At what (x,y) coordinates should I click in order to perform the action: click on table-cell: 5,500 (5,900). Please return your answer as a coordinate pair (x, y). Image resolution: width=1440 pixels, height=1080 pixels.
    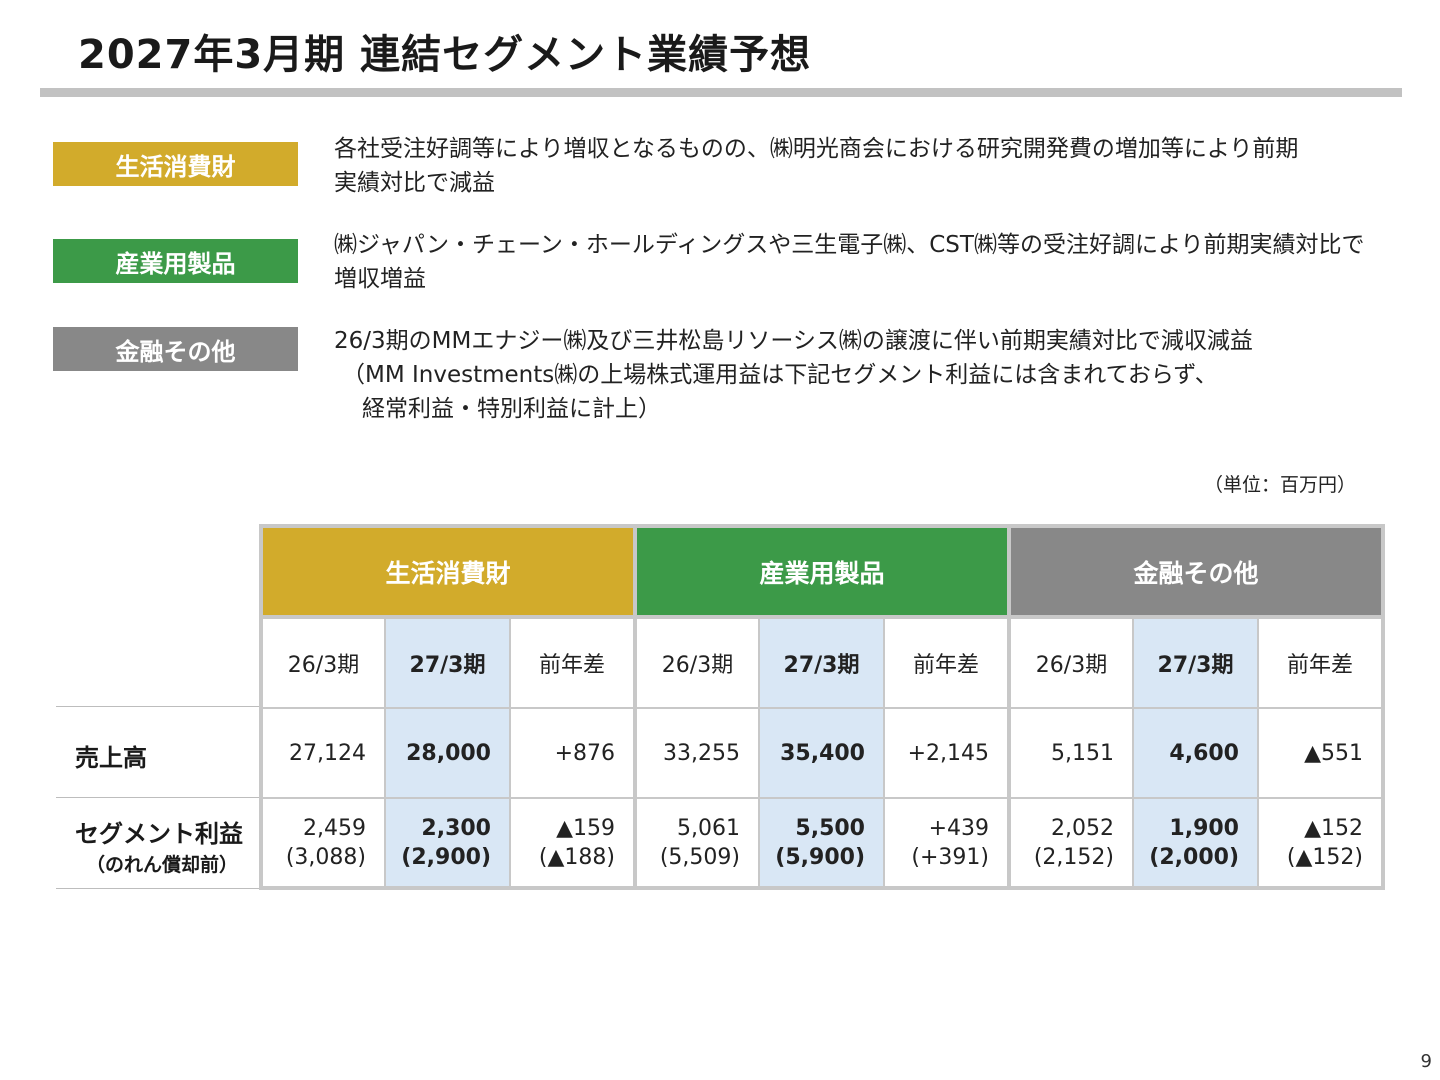
    Looking at the image, I should click on (821, 842).